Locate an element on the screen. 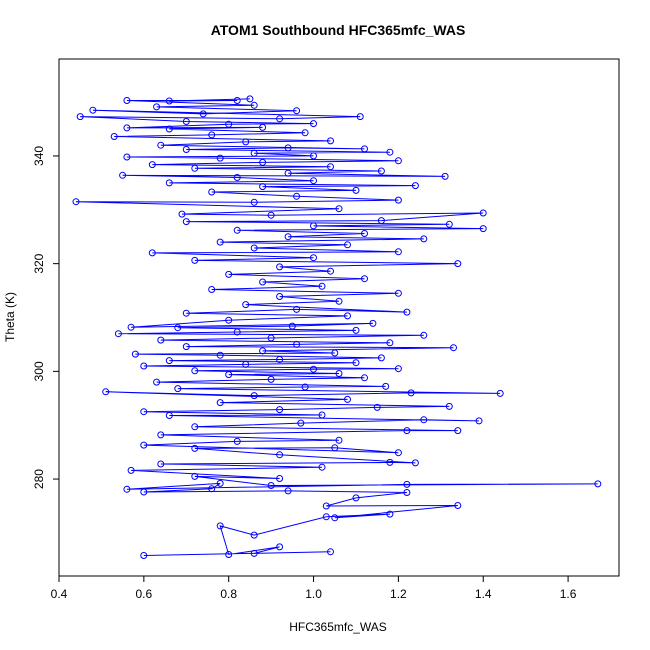  x-tick-label: 0.4 is located at coordinates (59, 594).